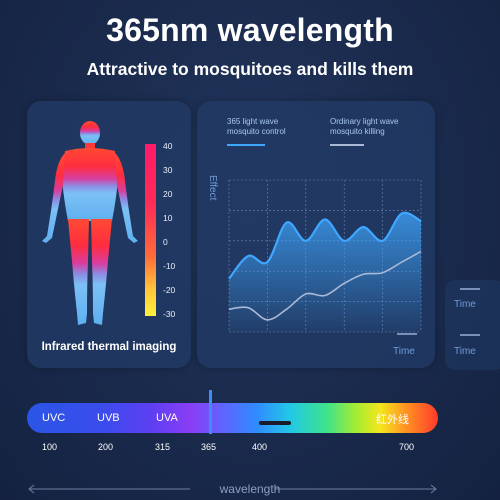  Describe the element at coordinates (347, 145) in the screenshot. I see `legend-swatch-ordinary` at that location.